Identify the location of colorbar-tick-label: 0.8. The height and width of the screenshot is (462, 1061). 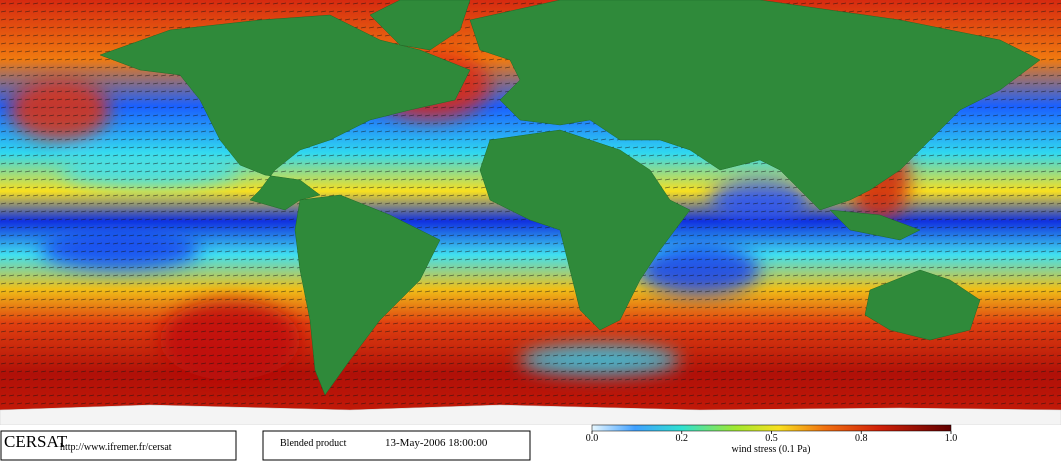
(861, 438).